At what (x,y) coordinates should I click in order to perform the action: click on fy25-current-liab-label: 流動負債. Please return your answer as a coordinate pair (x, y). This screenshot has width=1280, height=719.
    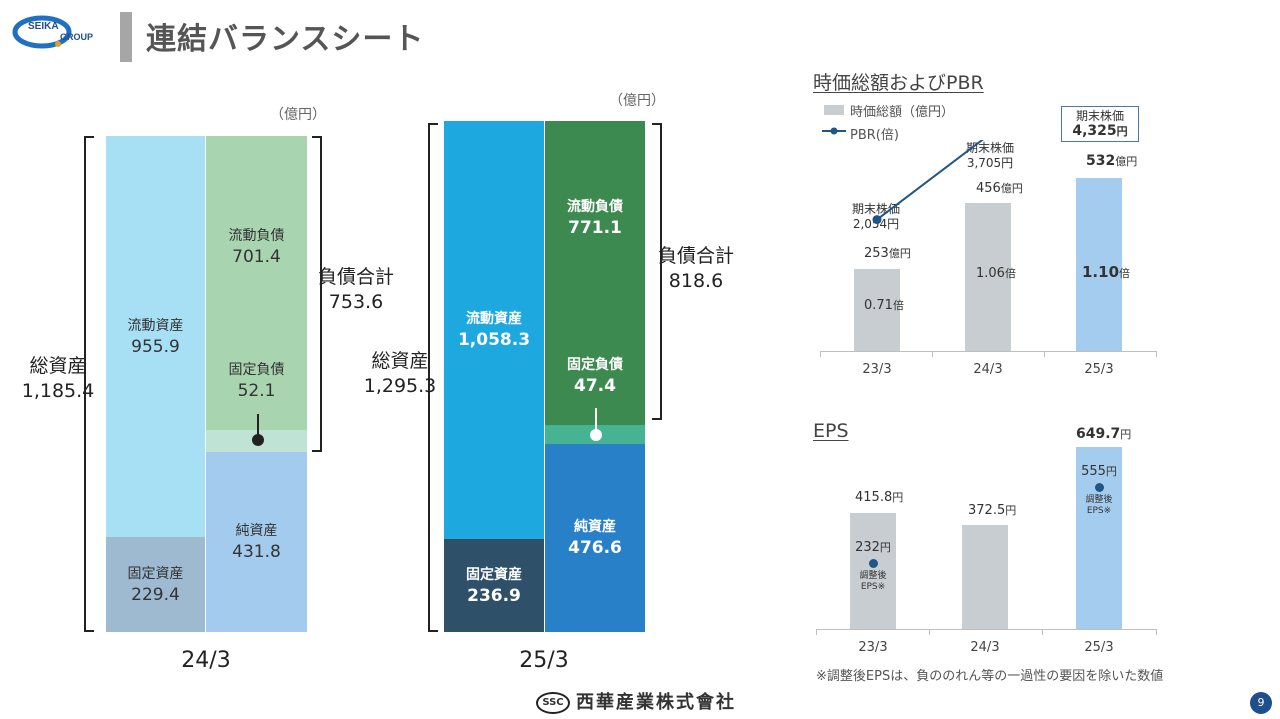
    Looking at the image, I should click on (595, 207).